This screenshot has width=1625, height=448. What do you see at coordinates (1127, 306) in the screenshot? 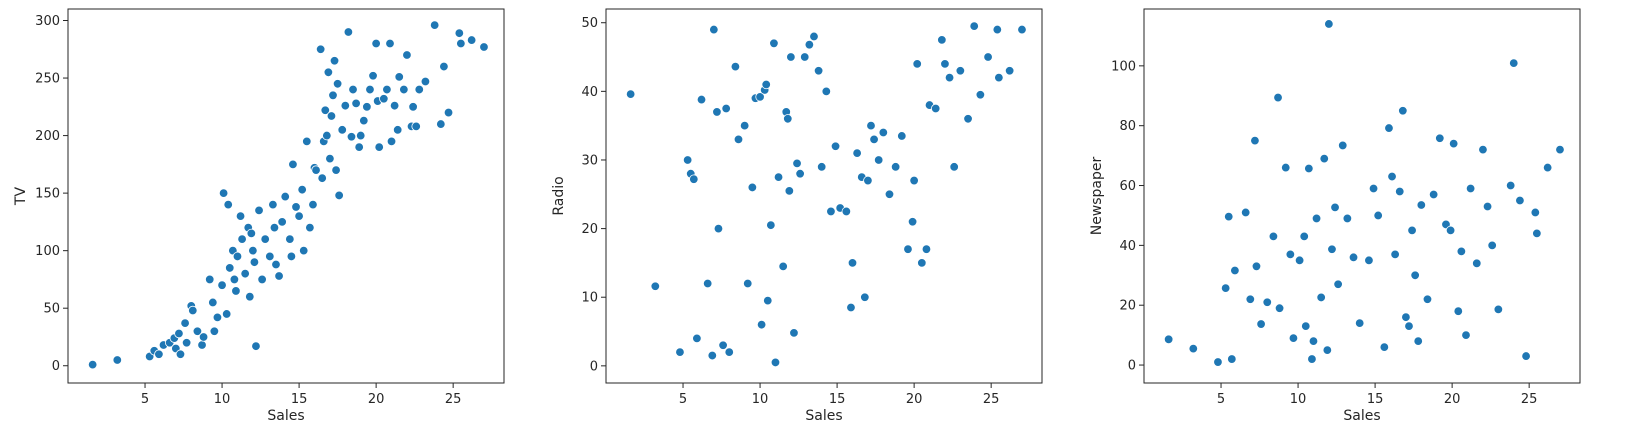
I see `y-tick-label: 20` at bounding box center [1127, 306].